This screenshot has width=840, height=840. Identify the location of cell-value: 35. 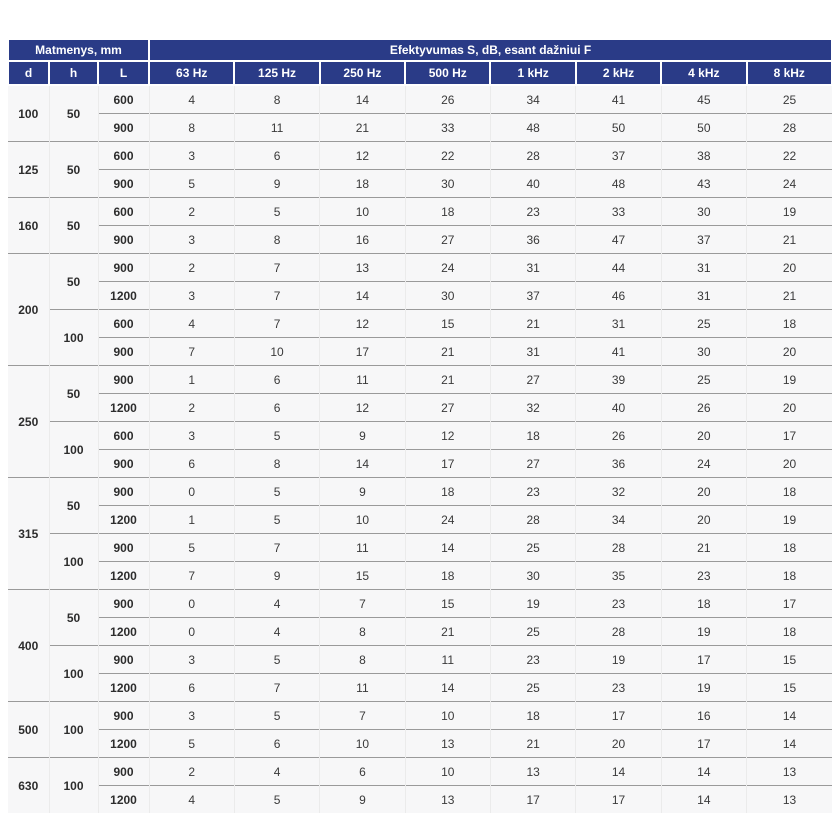
(618, 575).